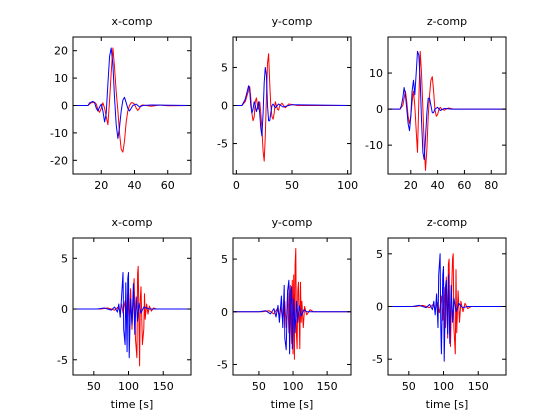 The width and height of the screenshot is (560, 420). Describe the element at coordinates (236, 185) in the screenshot. I see `x-tick-label: 0` at that location.